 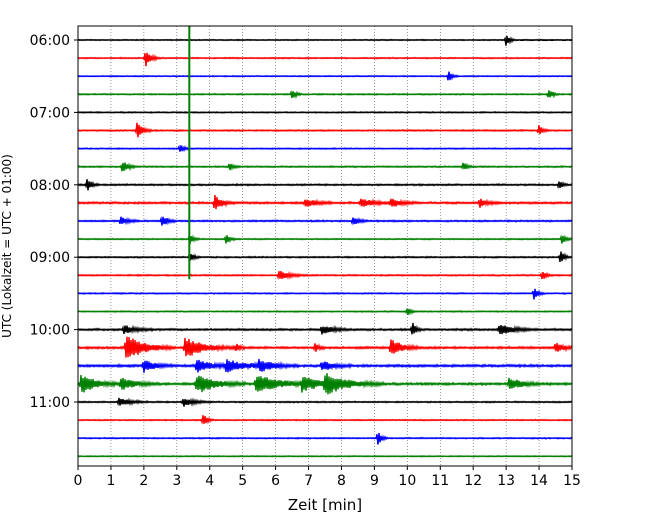 I want to click on x-tick-label: 14, so click(x=539, y=481).